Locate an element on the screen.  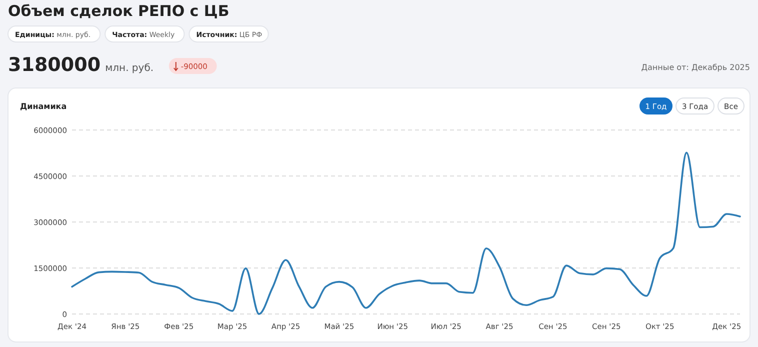
text: Данные от: Декабрь 2025 is located at coordinates (695, 67).